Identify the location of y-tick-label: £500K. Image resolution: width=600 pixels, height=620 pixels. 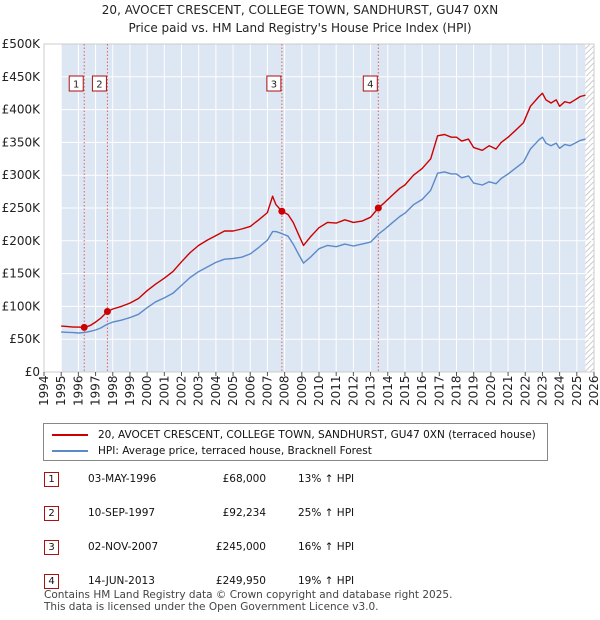
(22, 44).